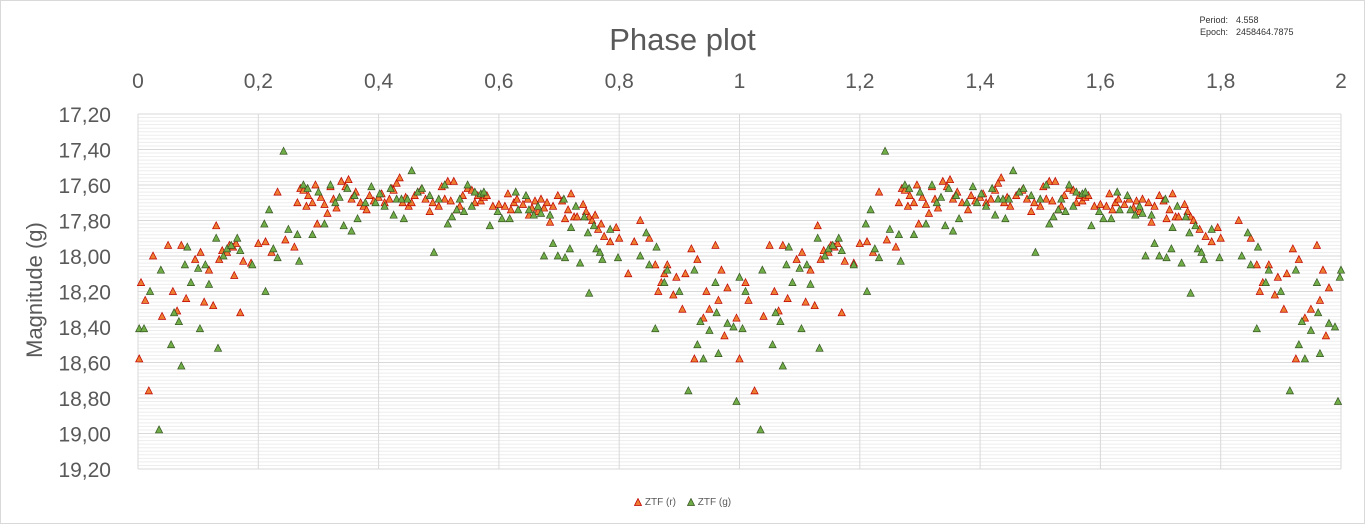 The height and width of the screenshot is (524, 1365). What do you see at coordinates (379, 81) in the screenshot?
I see `x-tick-label: 0,4` at bounding box center [379, 81].